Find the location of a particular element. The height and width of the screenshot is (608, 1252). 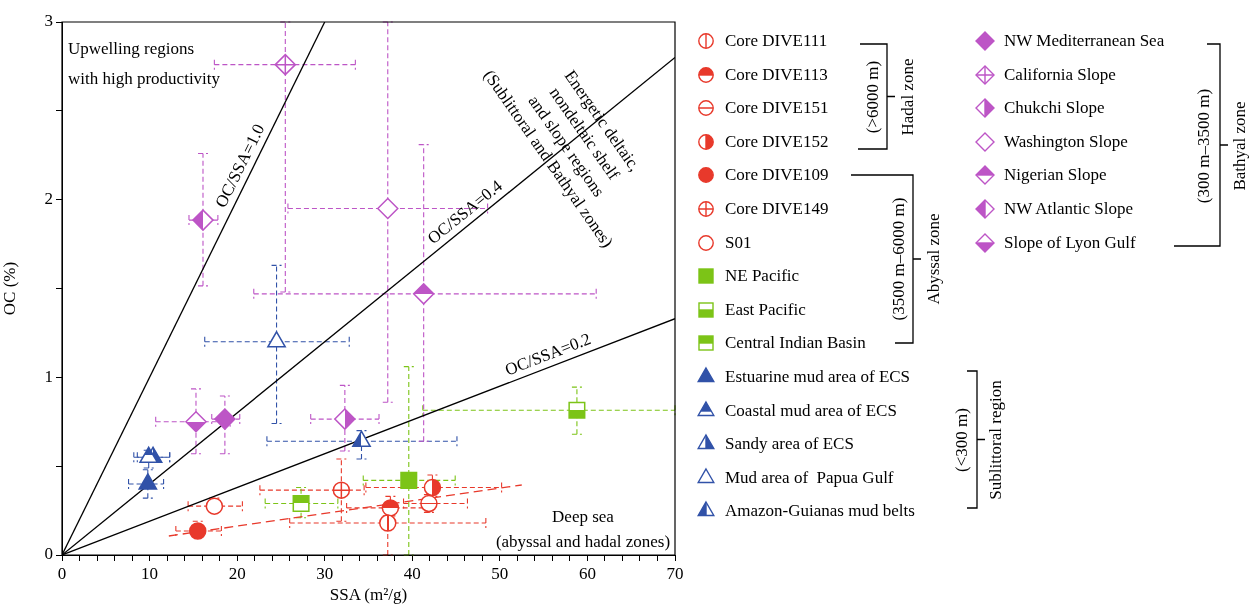

legend-label: Washington Slope is located at coordinates (1066, 141).